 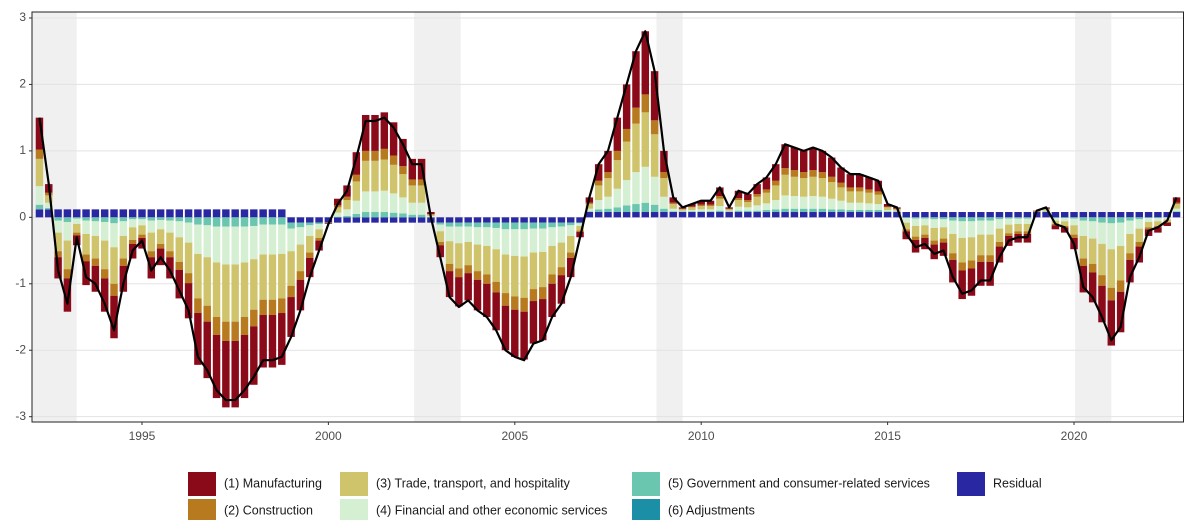 I want to click on y-tick-label: 3, so click(x=22, y=17).